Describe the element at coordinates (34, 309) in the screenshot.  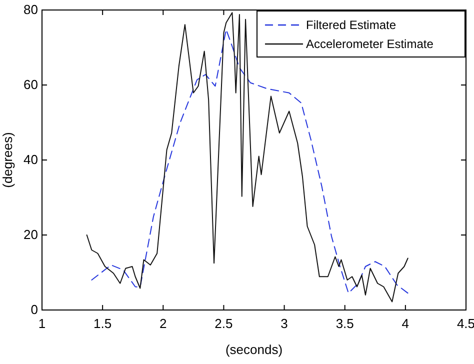
I see `y-tick-label: 0` at that location.